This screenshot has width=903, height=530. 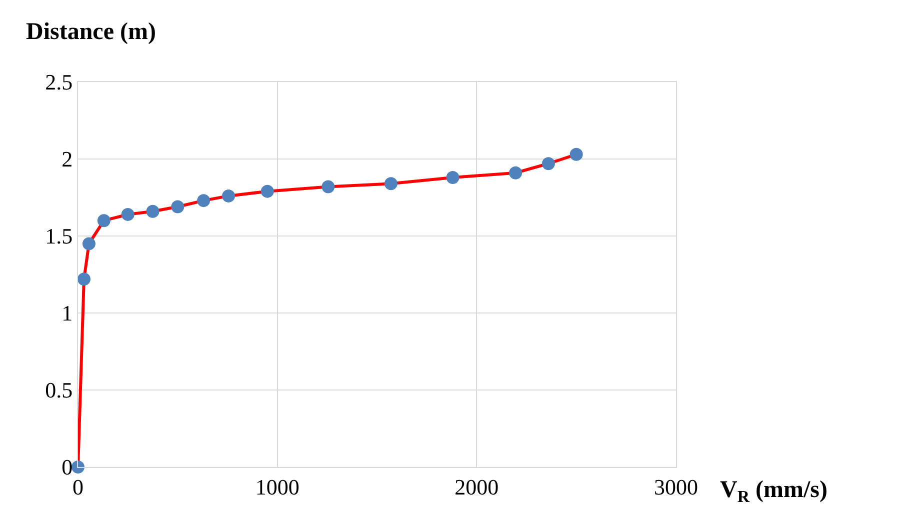 What do you see at coordinates (59, 236) in the screenshot?
I see `y-tick-label: 1.5` at bounding box center [59, 236].